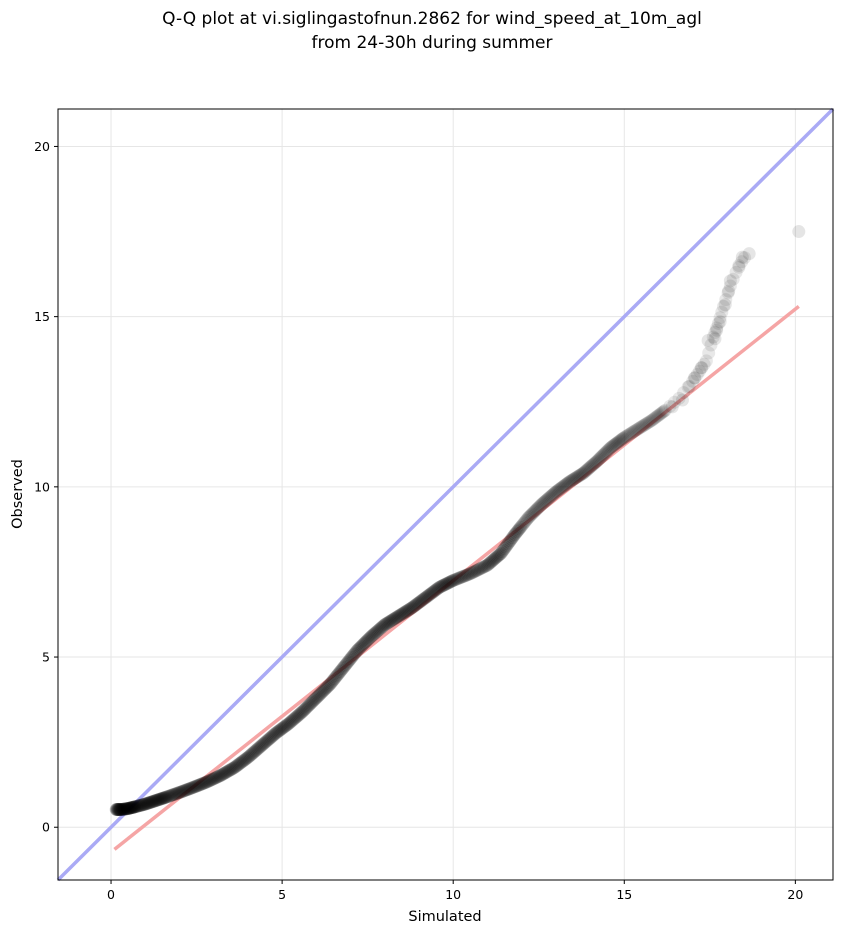 Image resolution: width=843 pixels, height=934 pixels. What do you see at coordinates (42, 486) in the screenshot?
I see `y-tick-label: 10` at bounding box center [42, 486].